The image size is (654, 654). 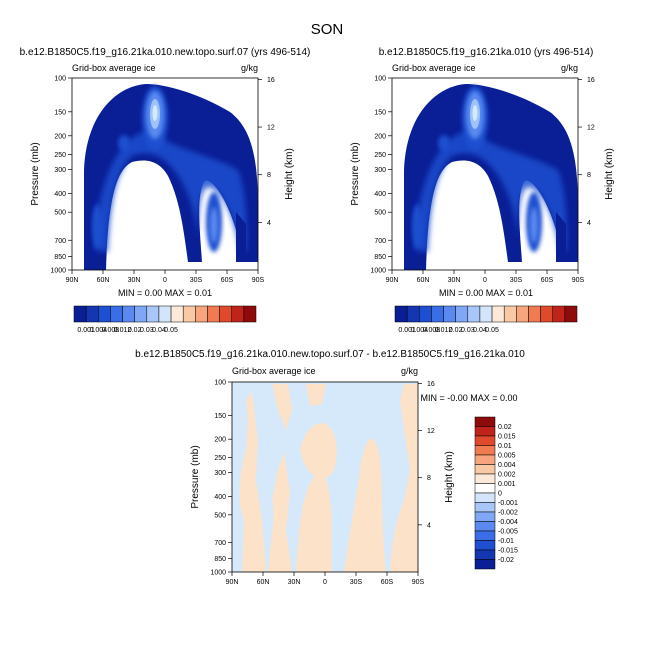 I want to click on contour-positive-upper, so click(x=316, y=395).